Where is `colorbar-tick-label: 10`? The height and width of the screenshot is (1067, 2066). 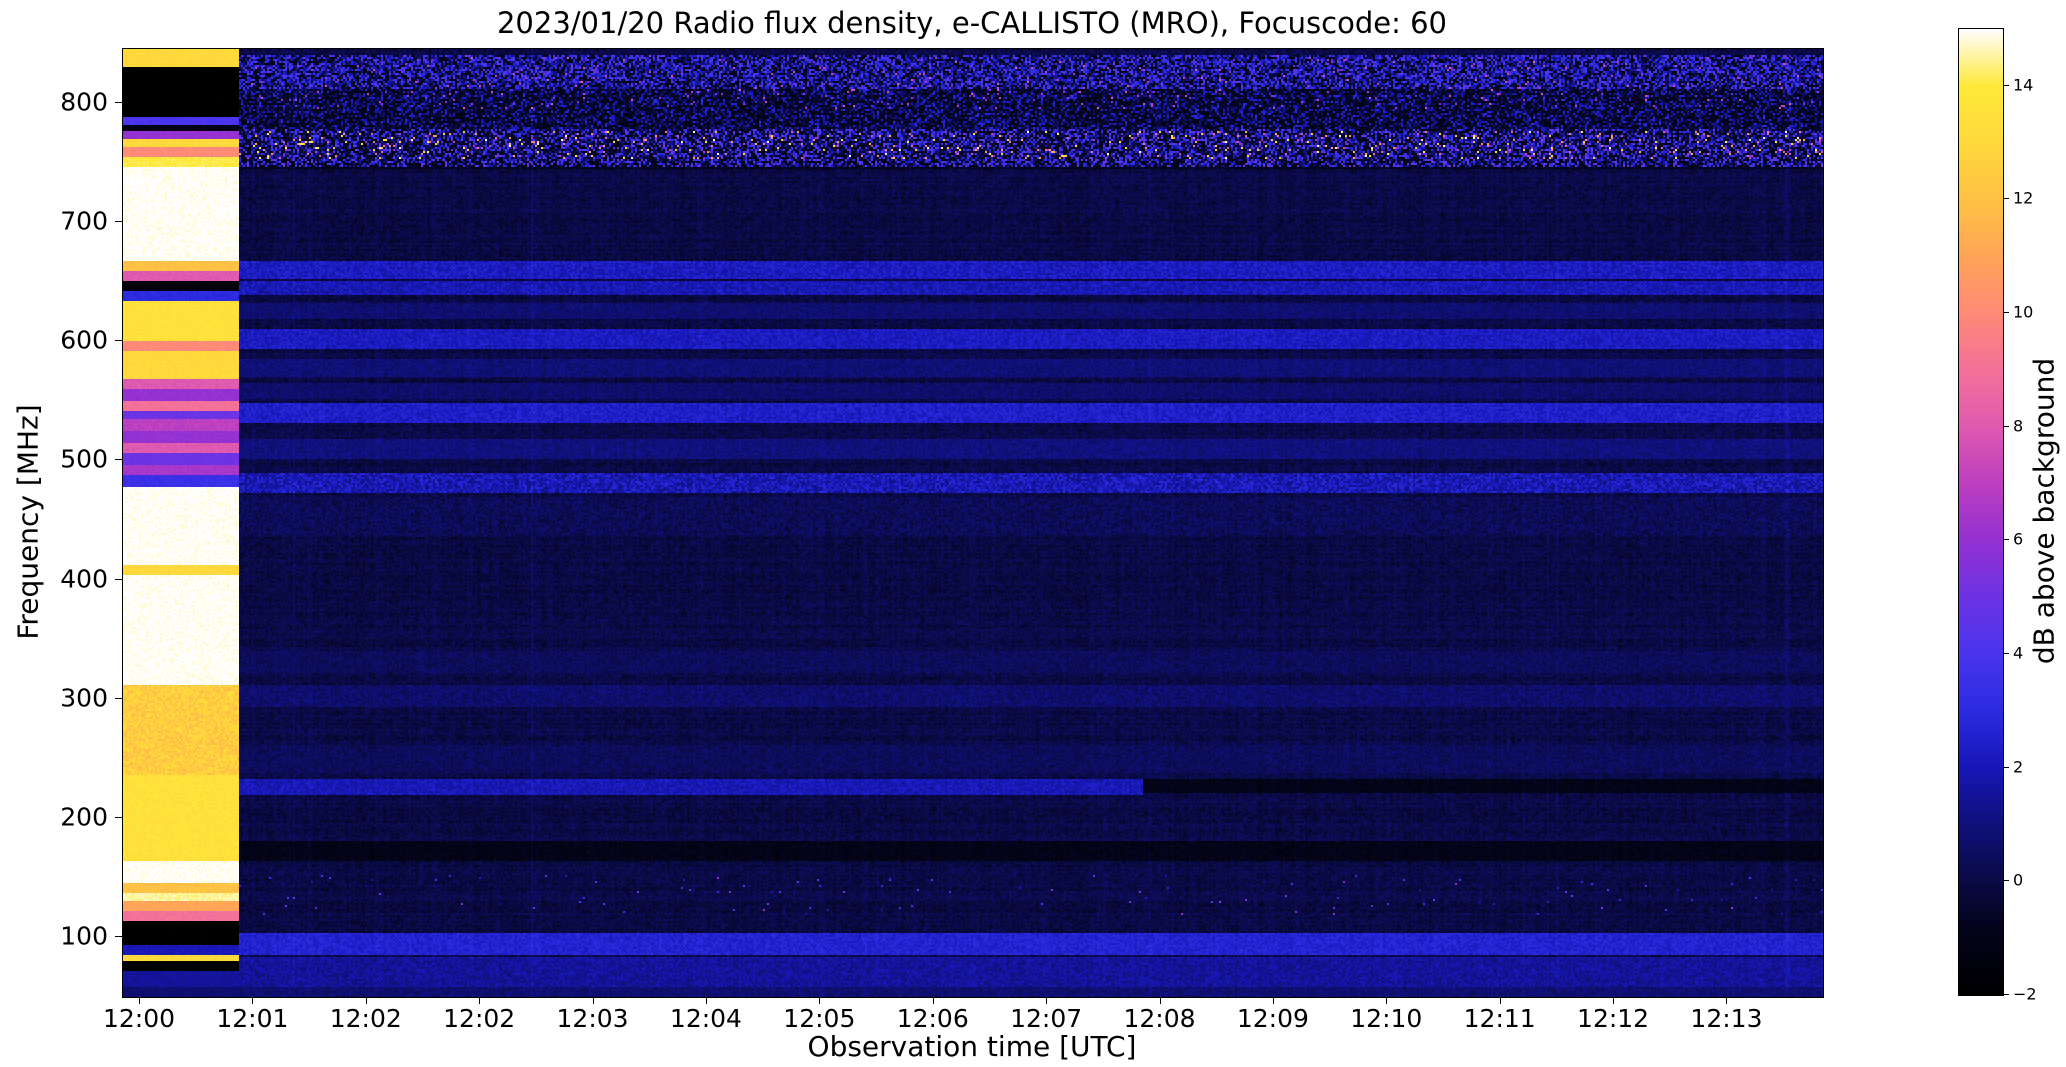 colorbar-tick-label: 10 is located at coordinates (2023, 312).